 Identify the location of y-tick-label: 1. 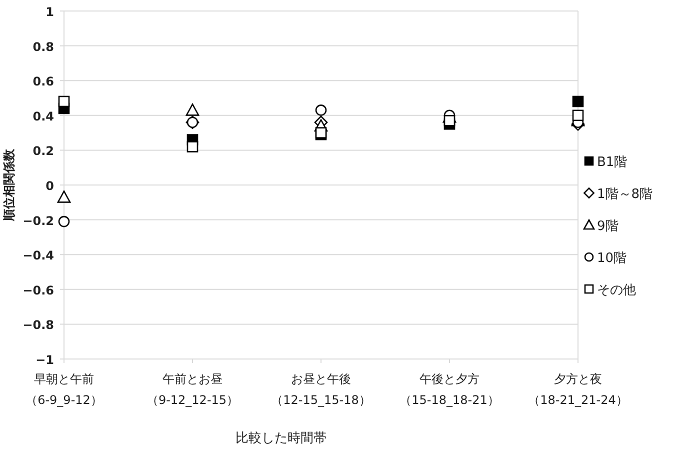
(50, 12).